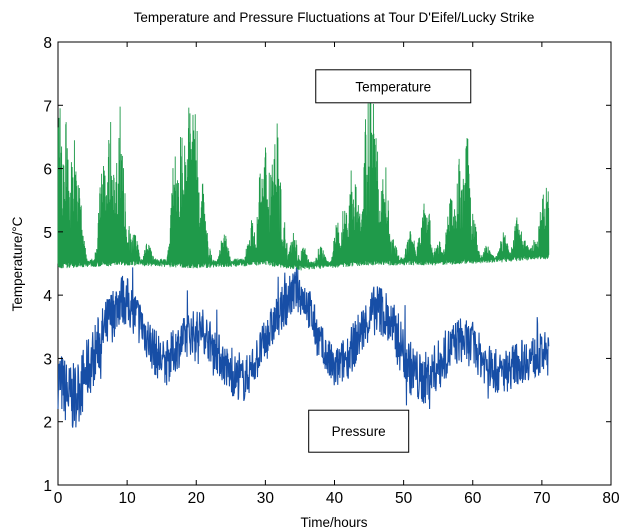 This screenshot has width=630, height=531. What do you see at coordinates (47, 423) in the screenshot?
I see `y-tick-label: 2` at bounding box center [47, 423].